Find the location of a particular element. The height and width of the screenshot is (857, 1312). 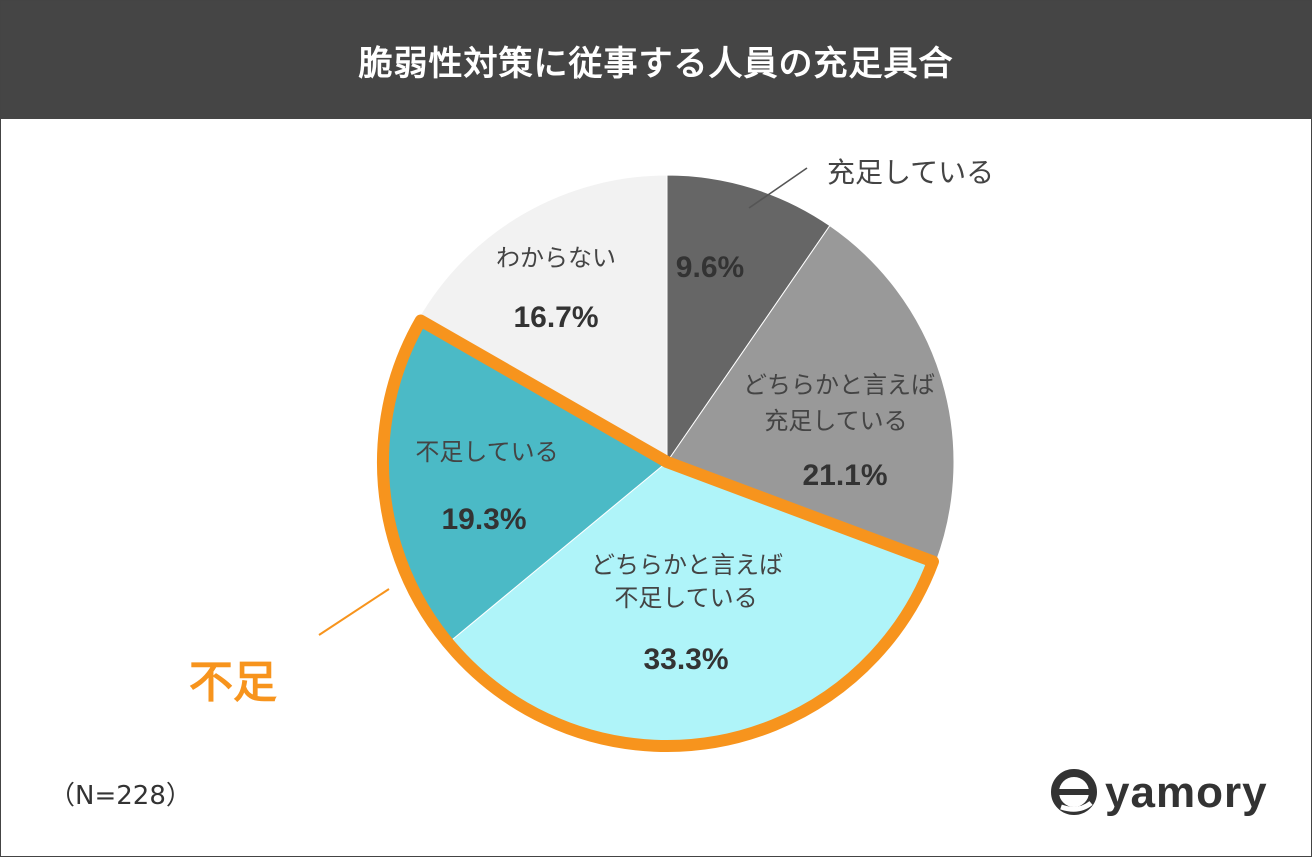

title-bar: 脆弱性対策に従事する人員の充足具合 is located at coordinates (656, 60).